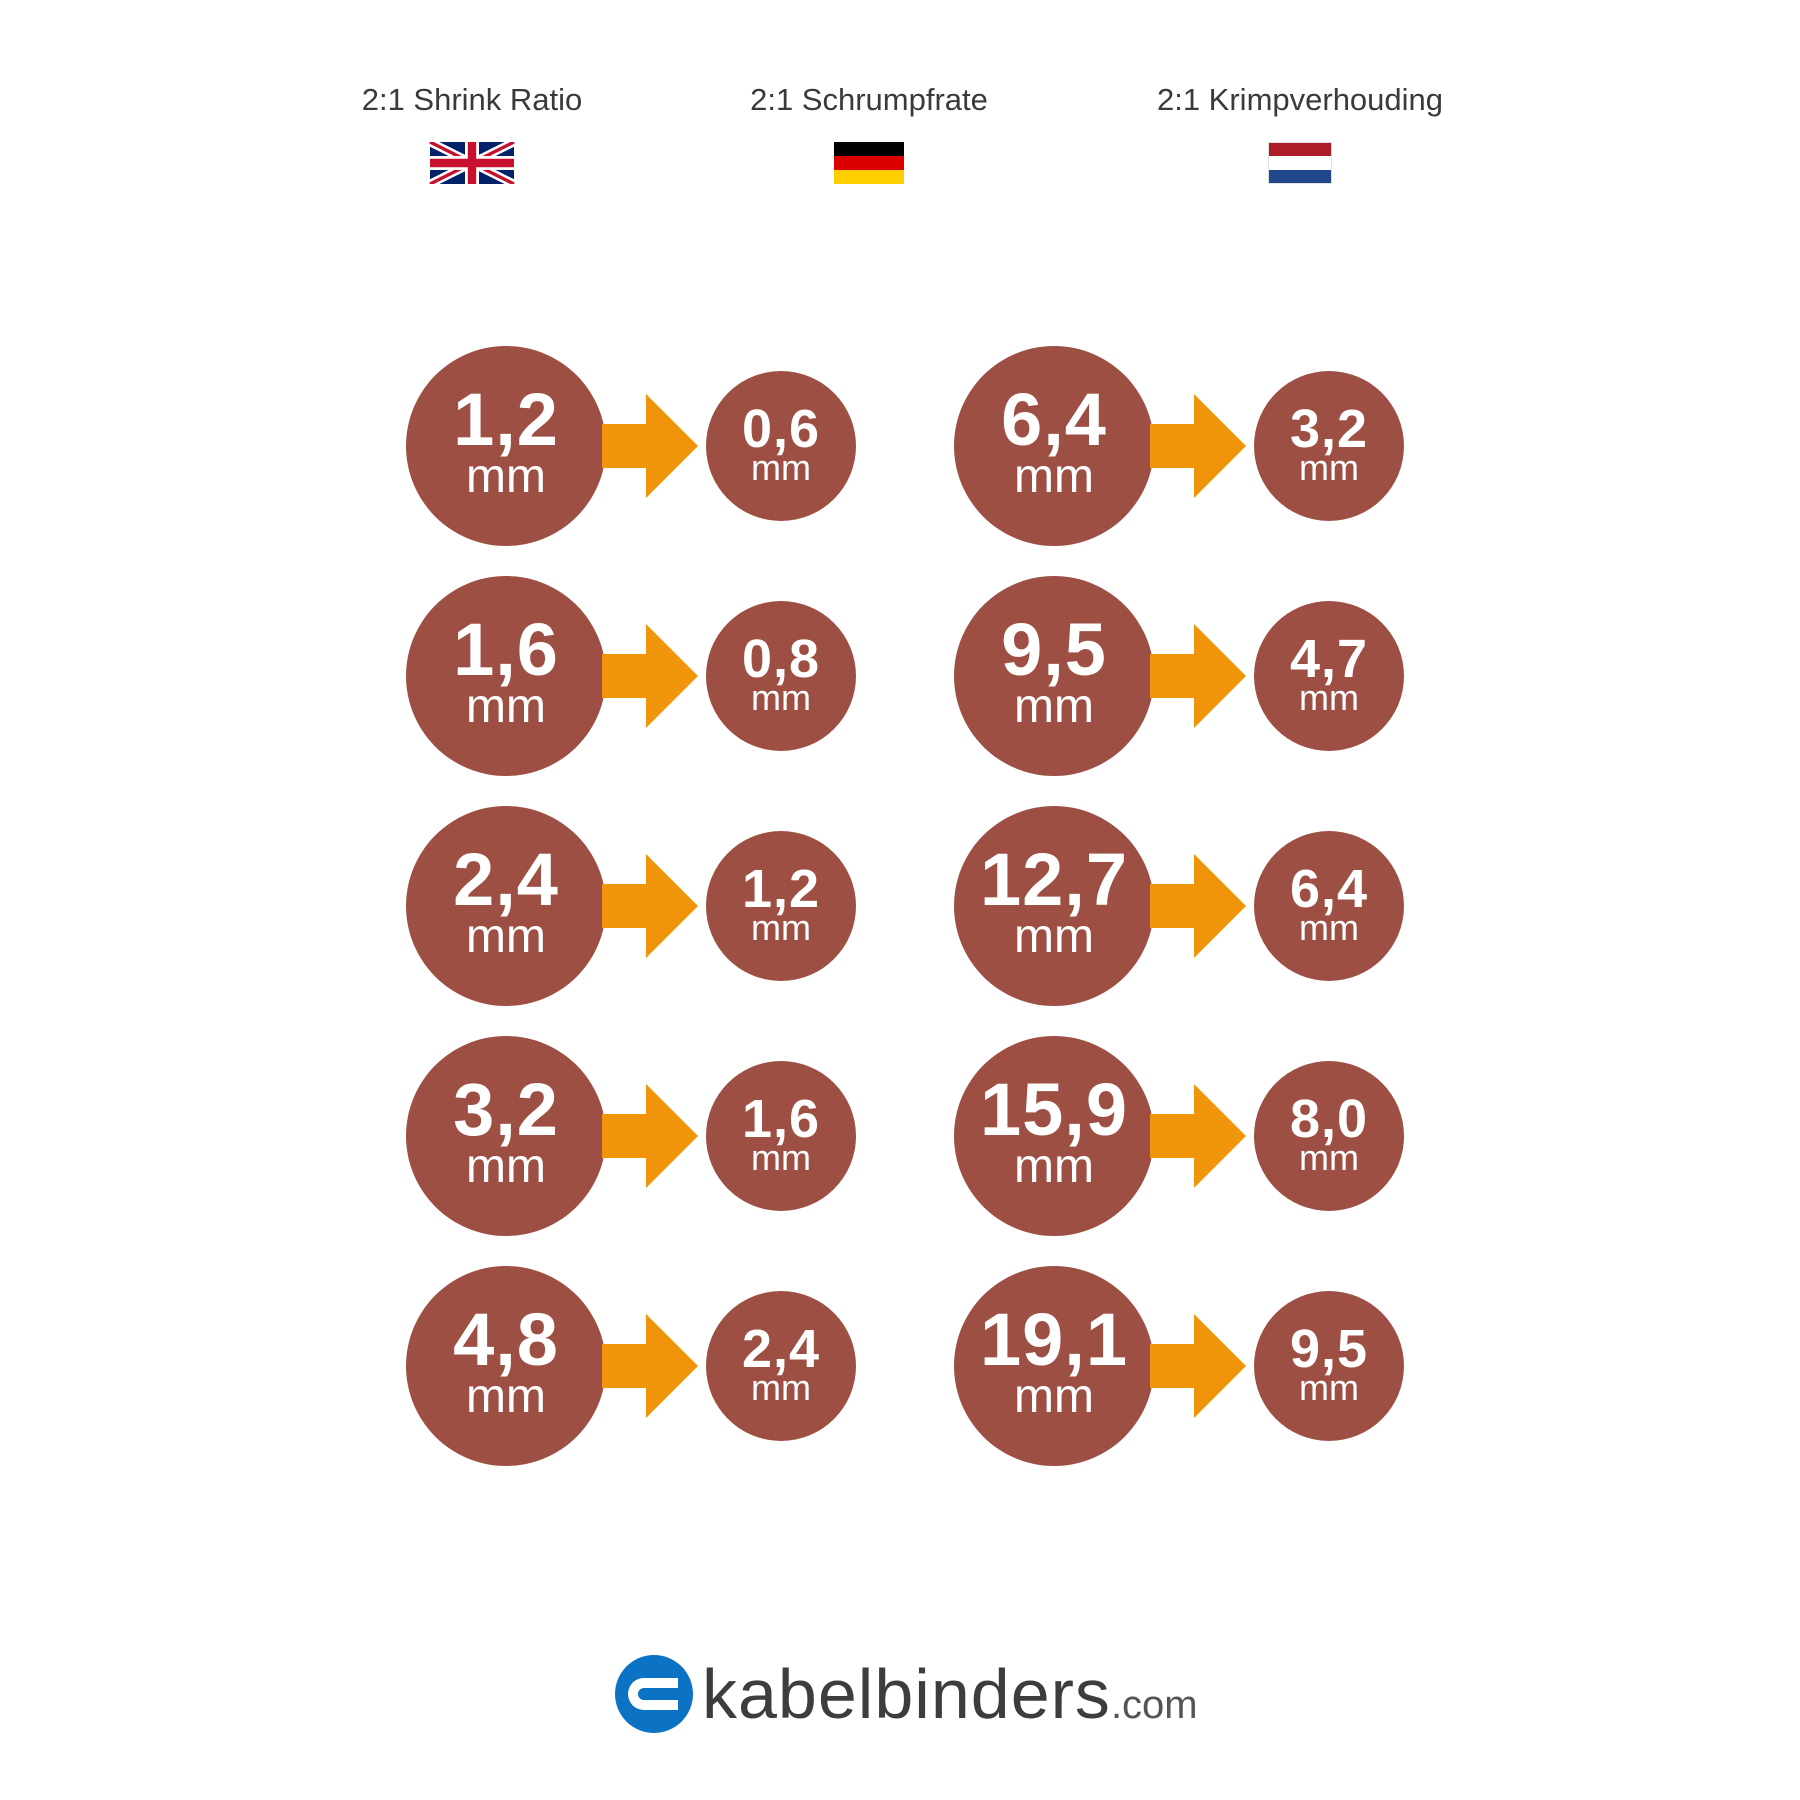 Image resolution: width=1800 pixels, height=1800 pixels. What do you see at coordinates (1329, 889) in the screenshot?
I see `shrunk-size-value: 6,4` at bounding box center [1329, 889].